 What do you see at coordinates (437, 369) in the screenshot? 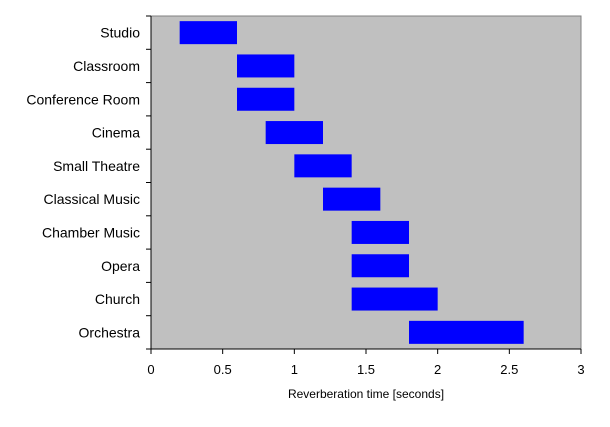
I see `x-tick-label: 2` at bounding box center [437, 369].